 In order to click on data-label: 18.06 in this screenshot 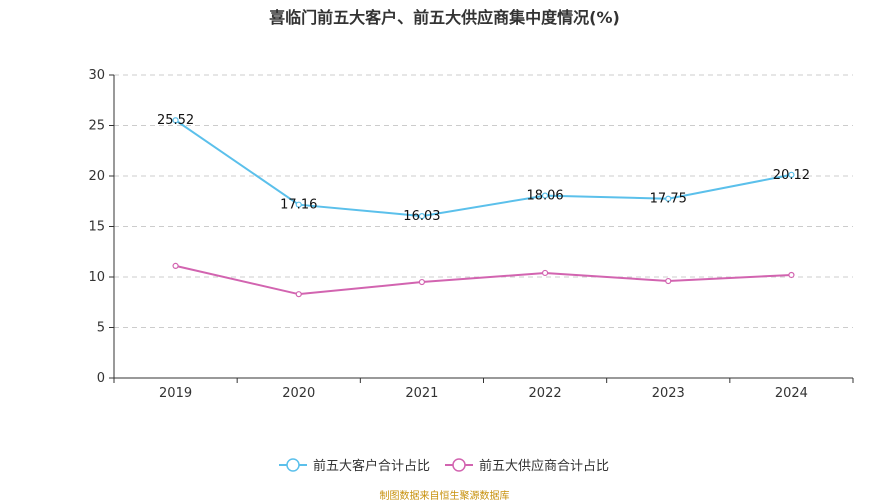, I will do `click(544, 196)`.